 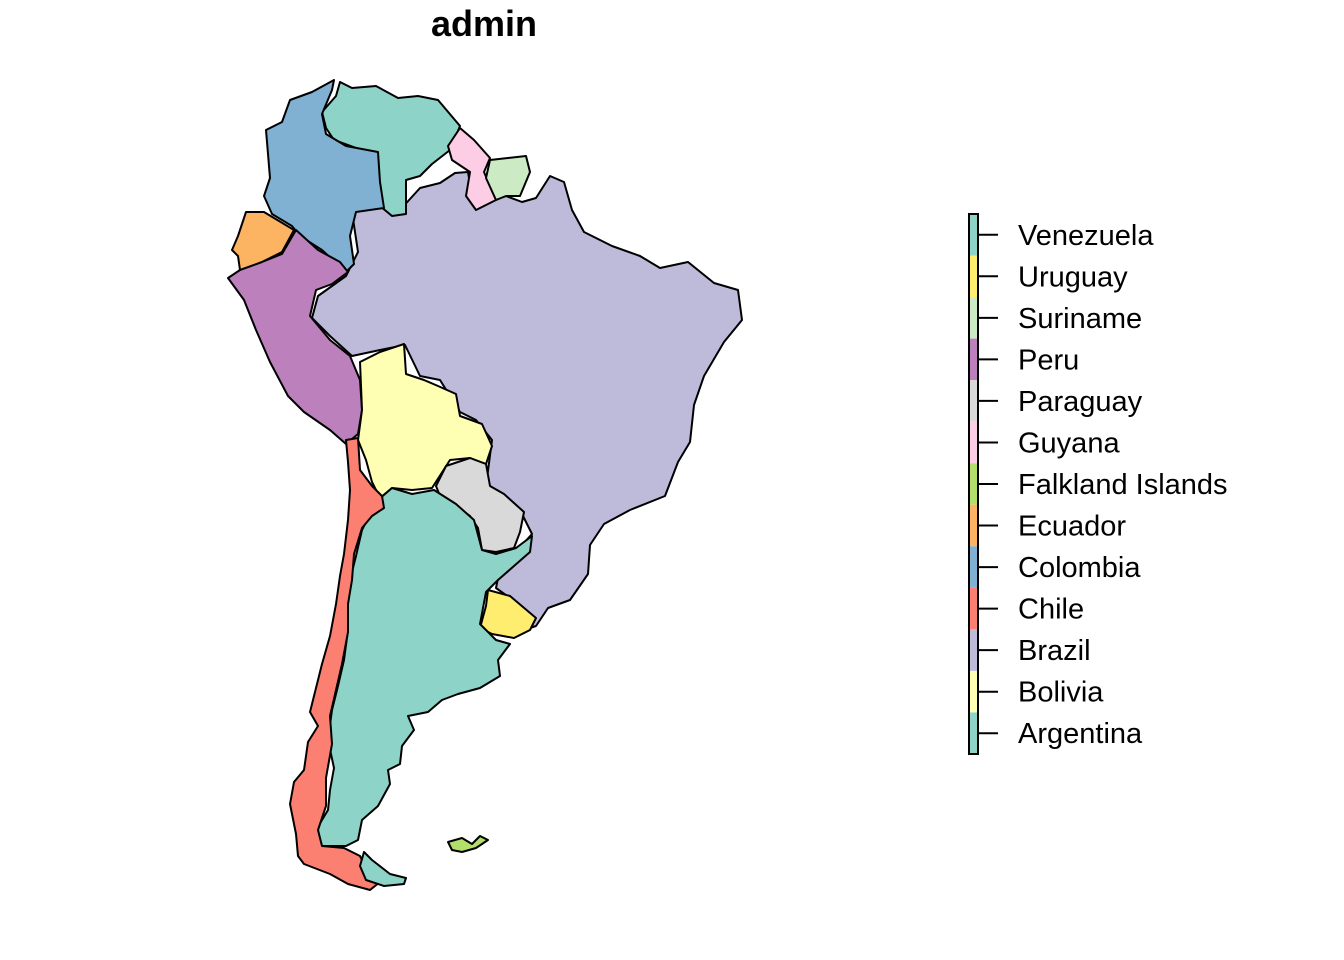 I want to click on country-guyana, so click(x=472, y=169).